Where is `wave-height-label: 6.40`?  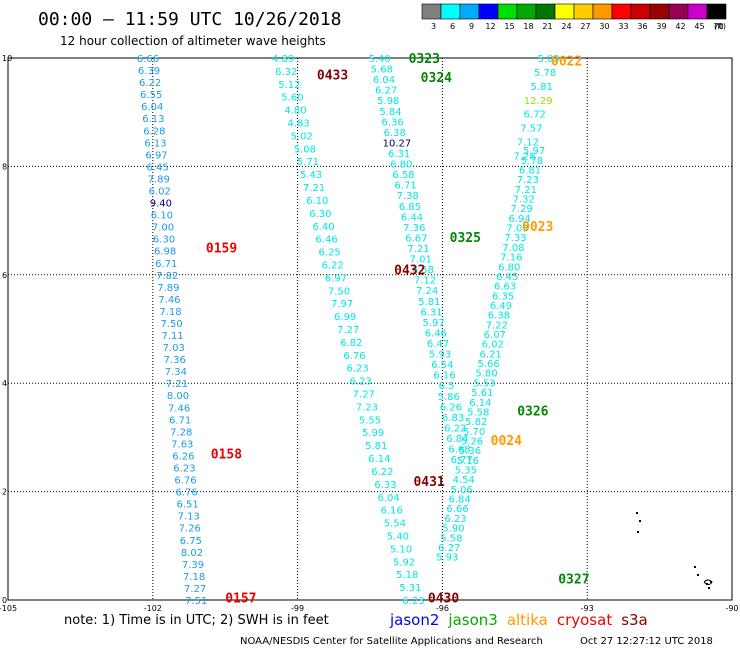
wave-height-label: 6.40 is located at coordinates (323, 227).